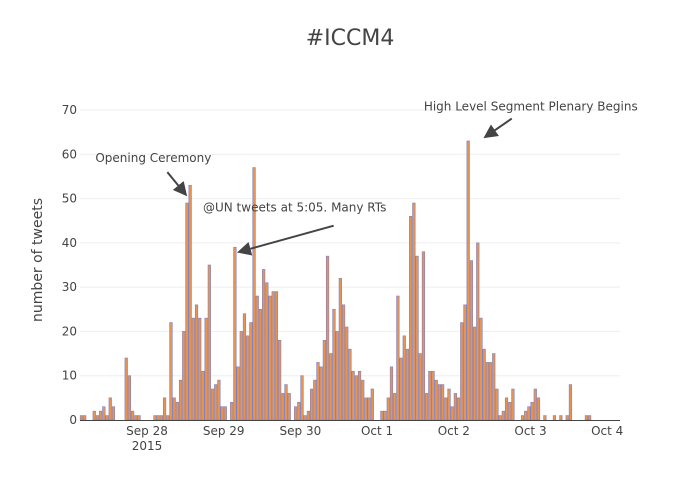 This screenshot has height=500, width=700. Describe the element at coordinates (69, 265) in the screenshot. I see `y-axis-ticks: 0 10 20 30 40 50 60 70` at that location.